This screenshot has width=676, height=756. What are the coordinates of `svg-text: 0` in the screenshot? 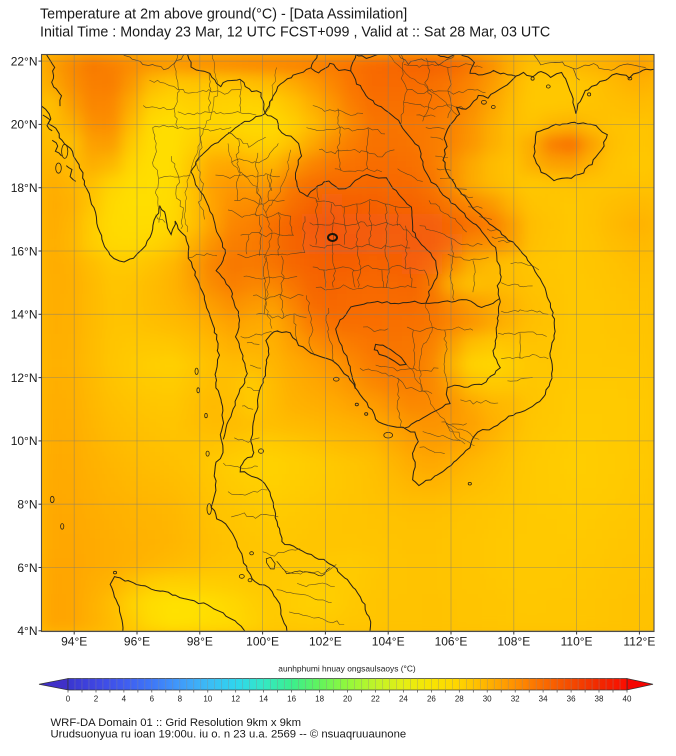 It's located at (68, 699).